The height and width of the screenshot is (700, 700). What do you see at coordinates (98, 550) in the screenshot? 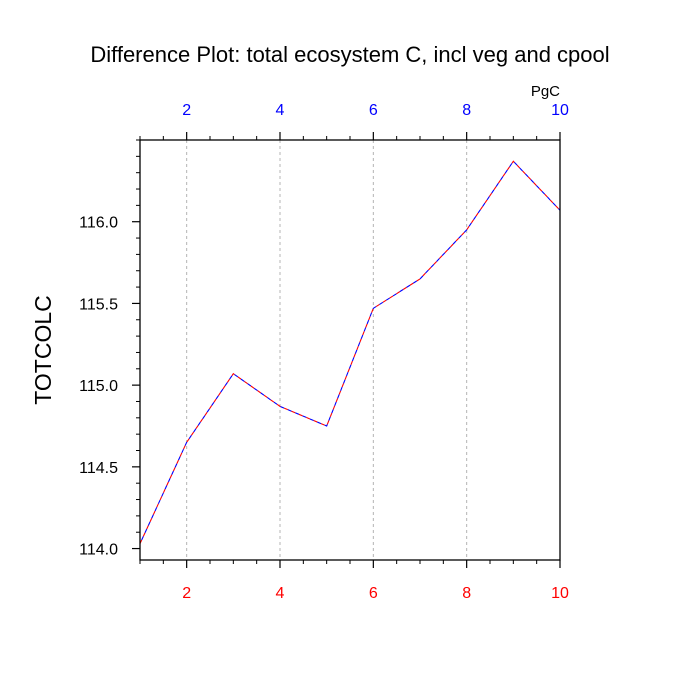
I see `y-tick-label: 114.0` at bounding box center [98, 550].